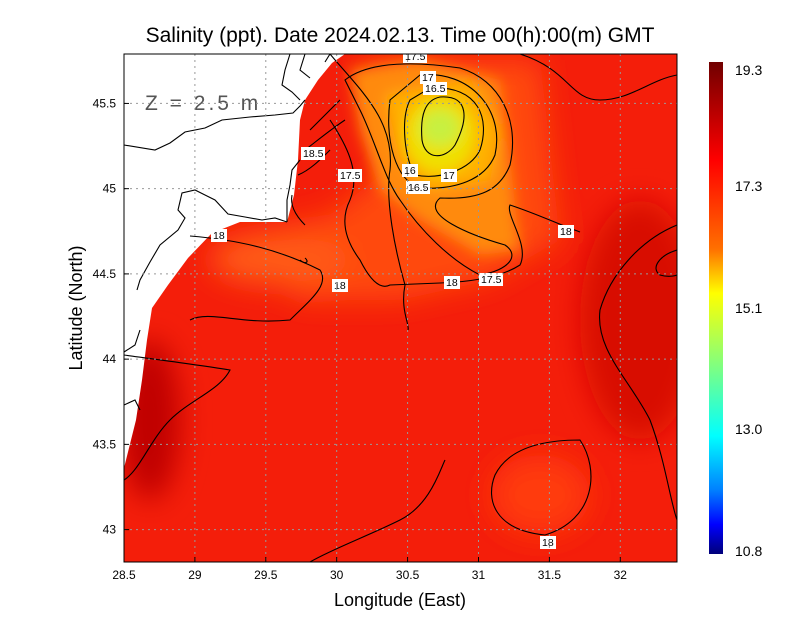 This screenshot has width=800, height=618. Describe the element at coordinates (410, 171) in the screenshot. I see `svg-text: 16` at that location.